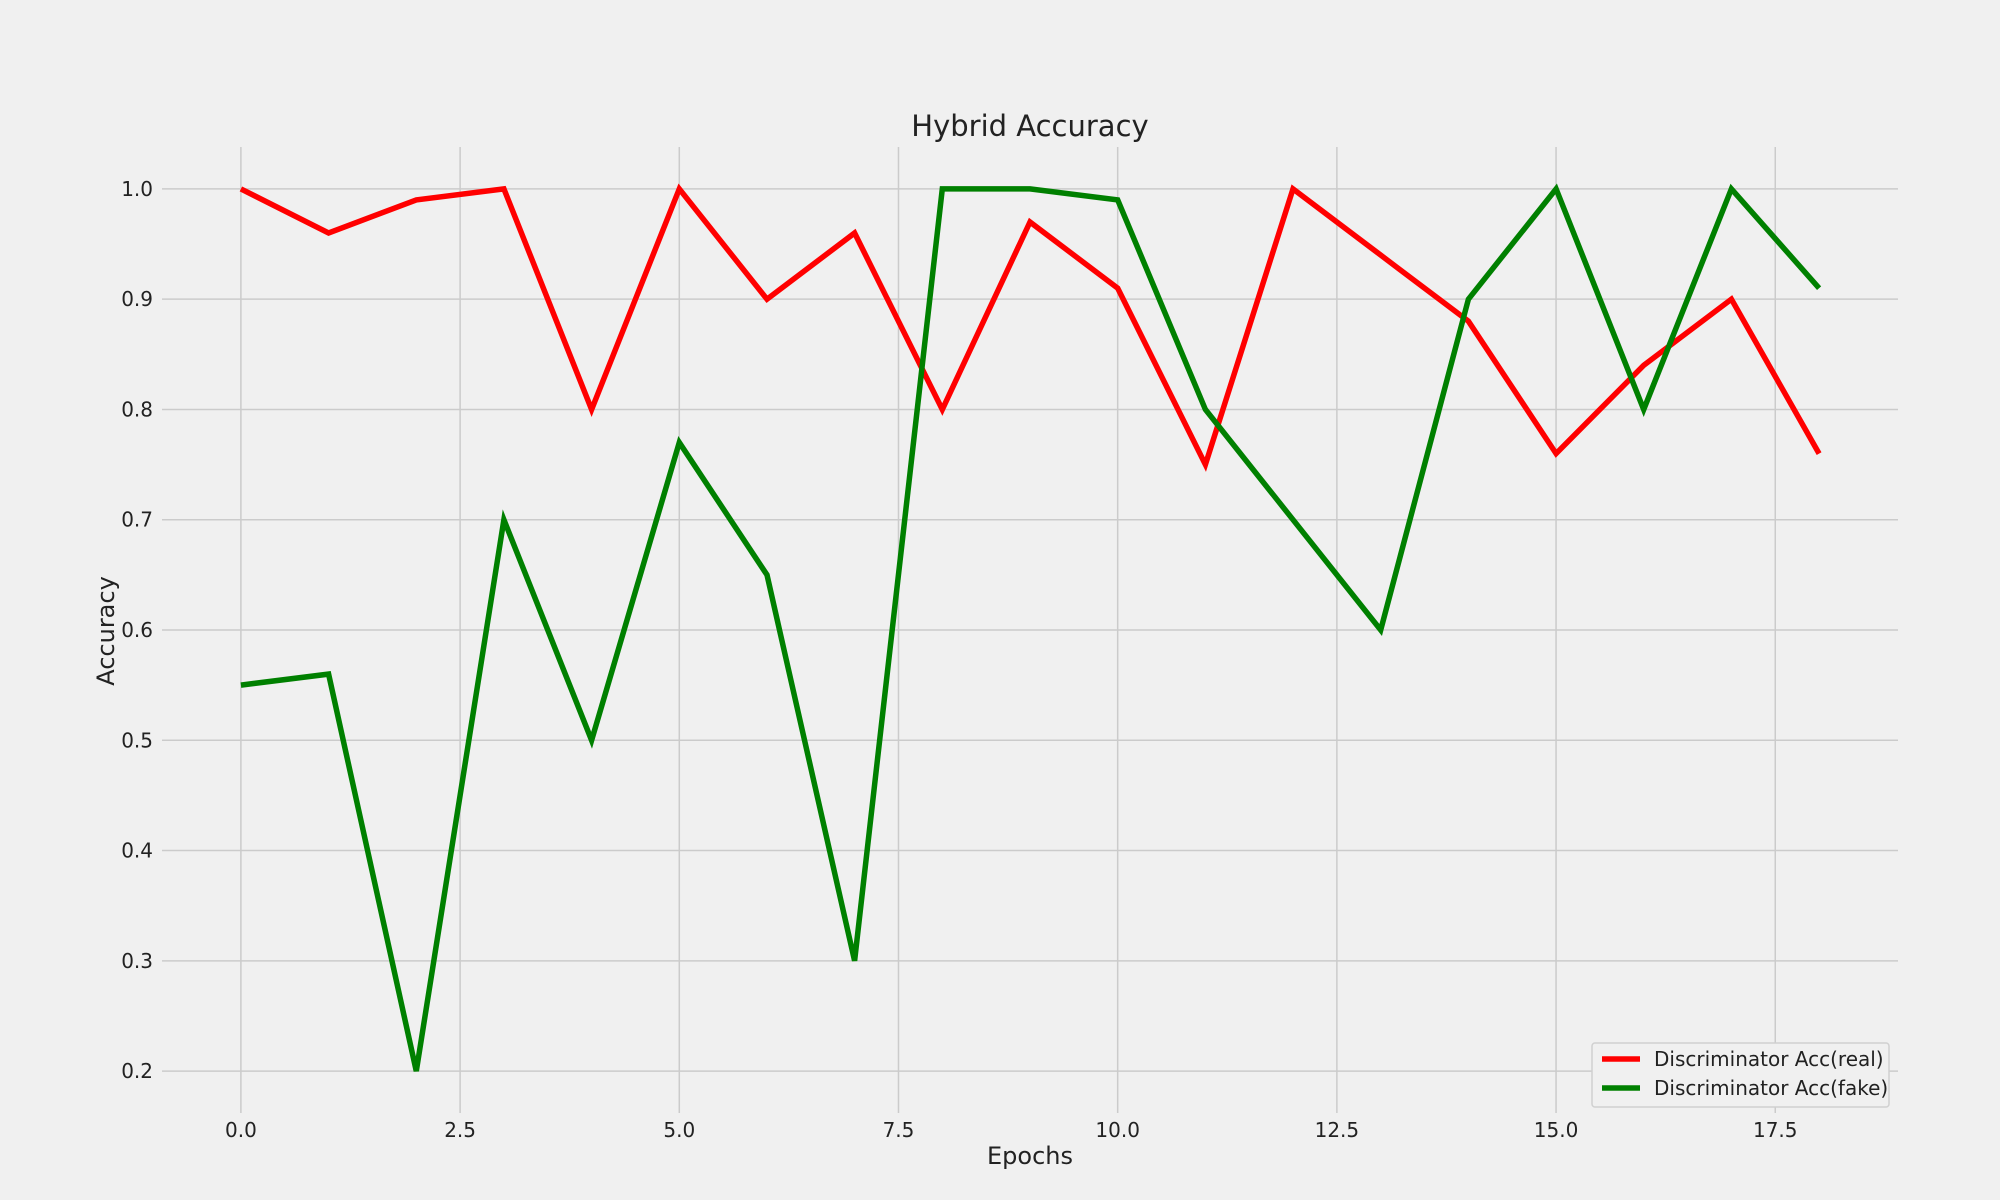  What do you see at coordinates (241, 1130) in the screenshot?
I see `x-tick-label: 0.0` at bounding box center [241, 1130].